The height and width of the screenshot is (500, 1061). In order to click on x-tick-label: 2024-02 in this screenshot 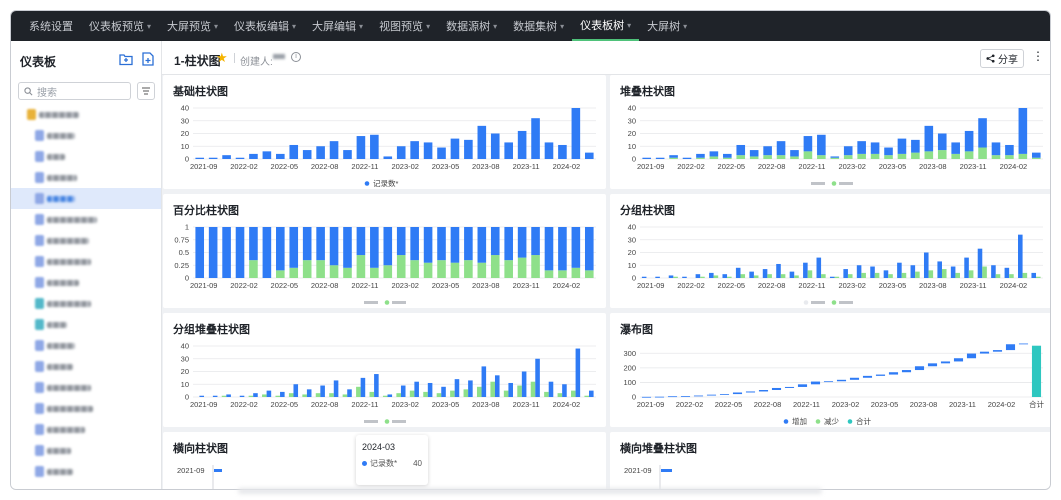, I will do `click(1014, 166)`.